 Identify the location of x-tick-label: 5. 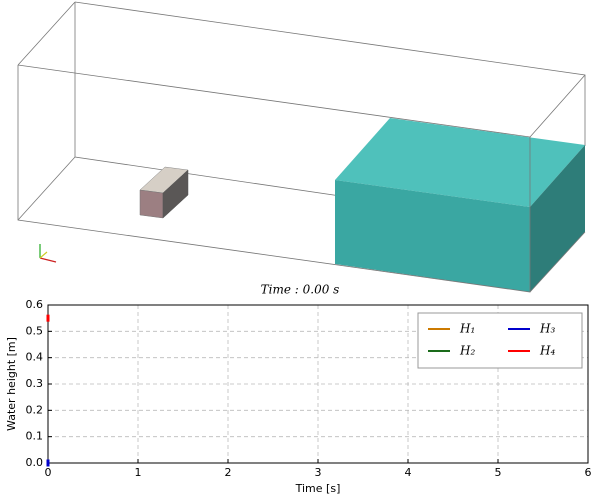
(498, 472).